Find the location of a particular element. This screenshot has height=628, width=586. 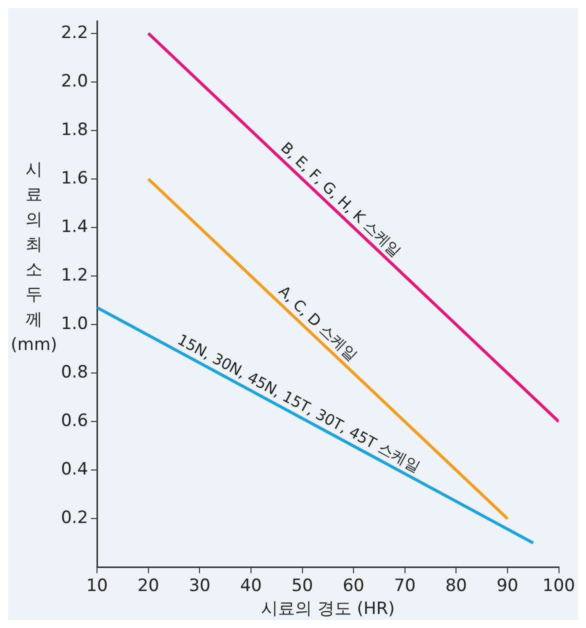

x-tick-label: 30 is located at coordinates (199, 586).